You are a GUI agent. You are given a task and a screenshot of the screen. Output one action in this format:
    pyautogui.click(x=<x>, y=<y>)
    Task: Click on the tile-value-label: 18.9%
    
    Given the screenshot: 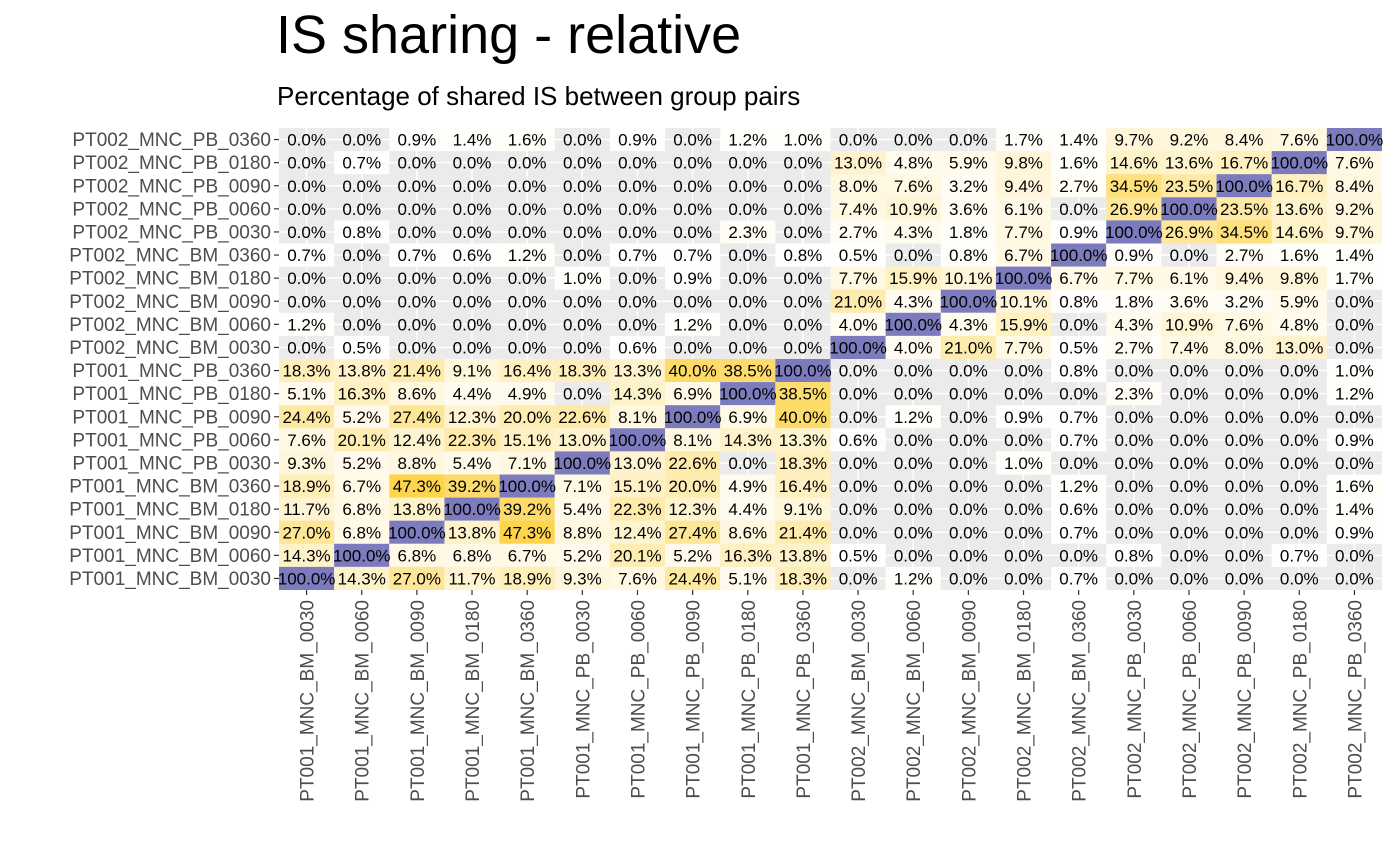 What is the action you would take?
    pyautogui.click(x=306, y=486)
    